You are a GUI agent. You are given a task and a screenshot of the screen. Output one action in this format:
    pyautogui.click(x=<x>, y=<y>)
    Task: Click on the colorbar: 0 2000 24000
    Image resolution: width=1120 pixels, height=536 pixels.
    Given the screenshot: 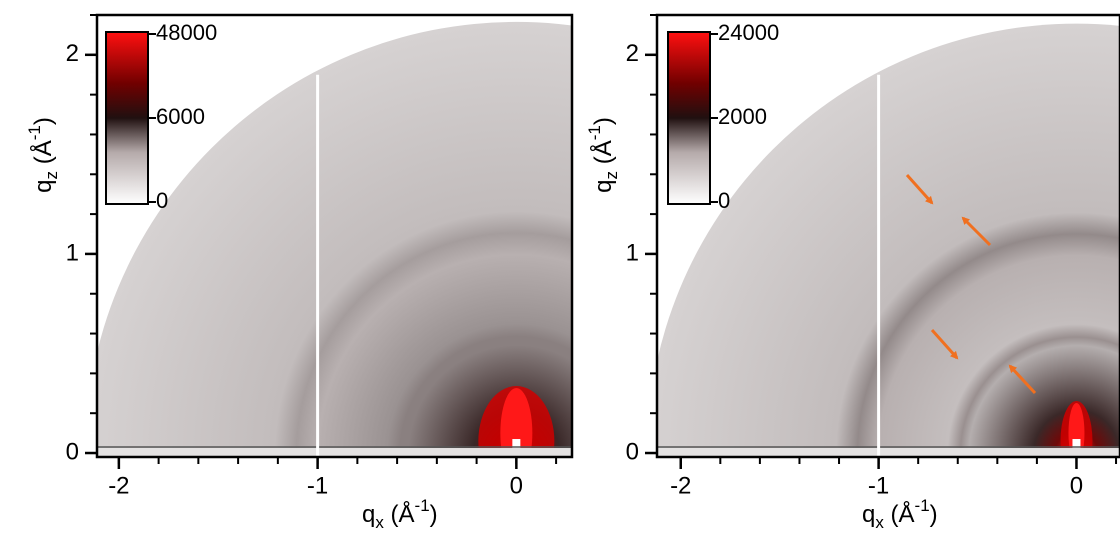 What is the action you would take?
    pyautogui.click(x=722, y=116)
    